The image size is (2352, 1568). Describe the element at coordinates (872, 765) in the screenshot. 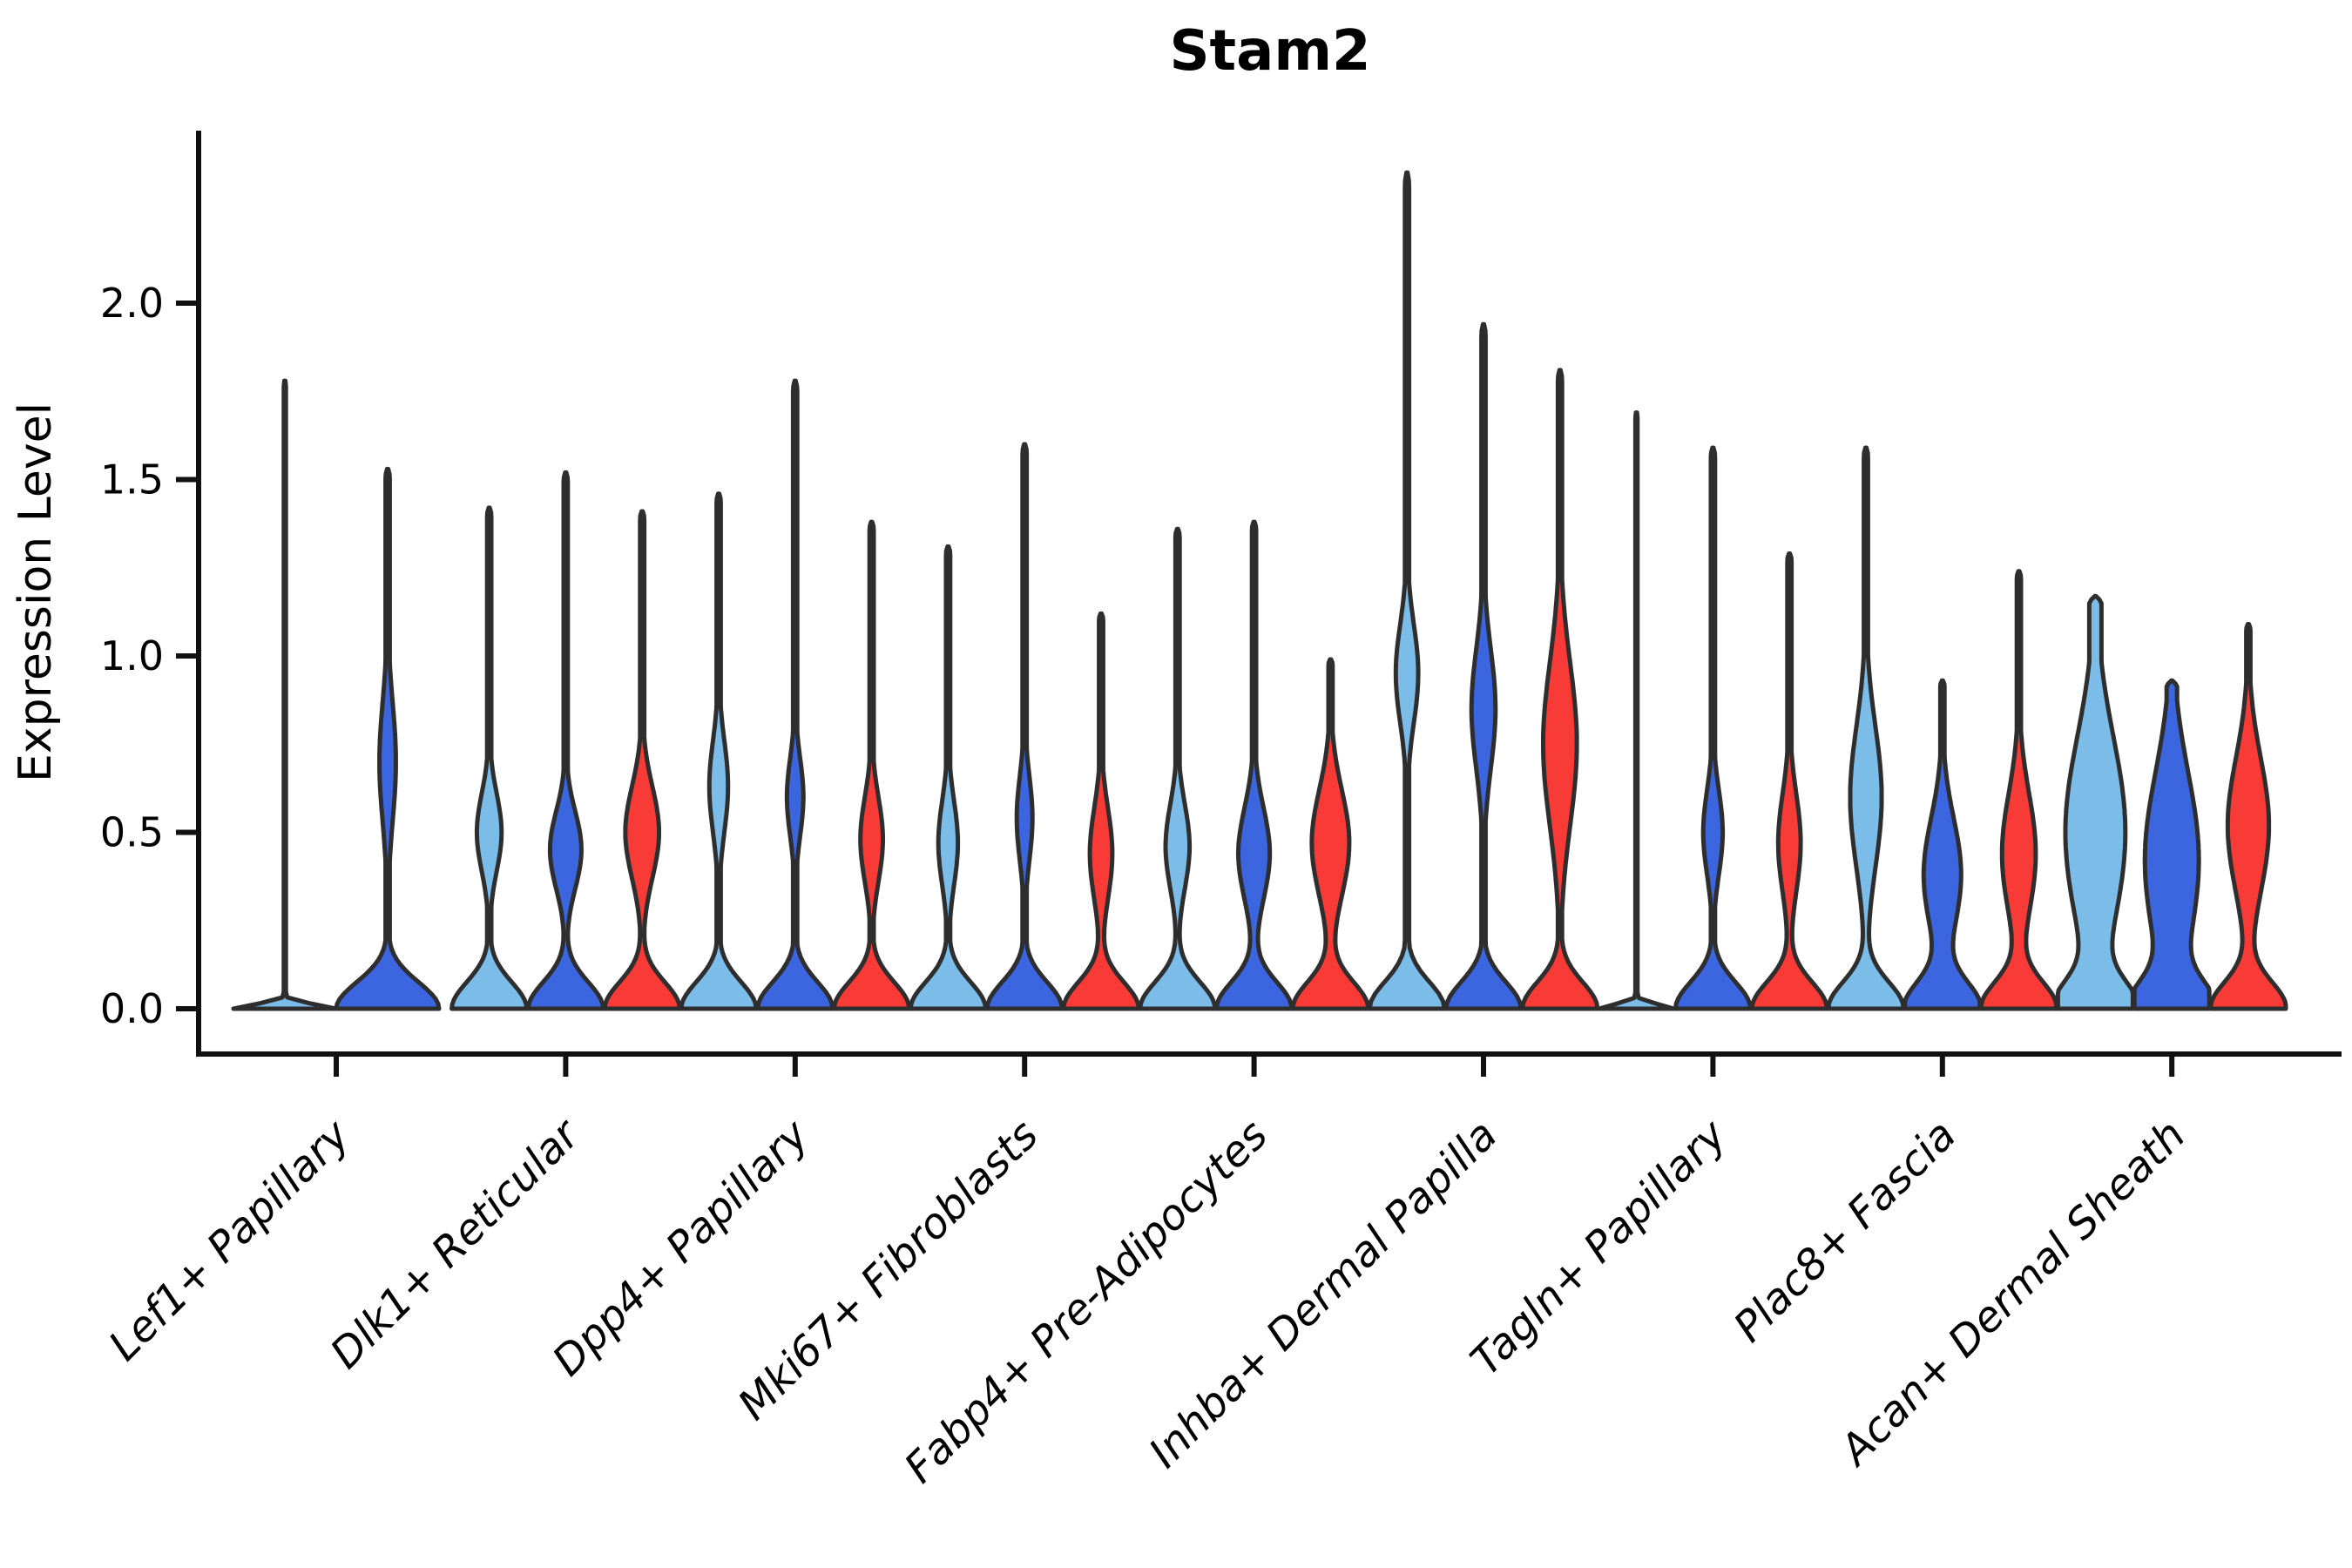

I see `violin-2-red` at that location.